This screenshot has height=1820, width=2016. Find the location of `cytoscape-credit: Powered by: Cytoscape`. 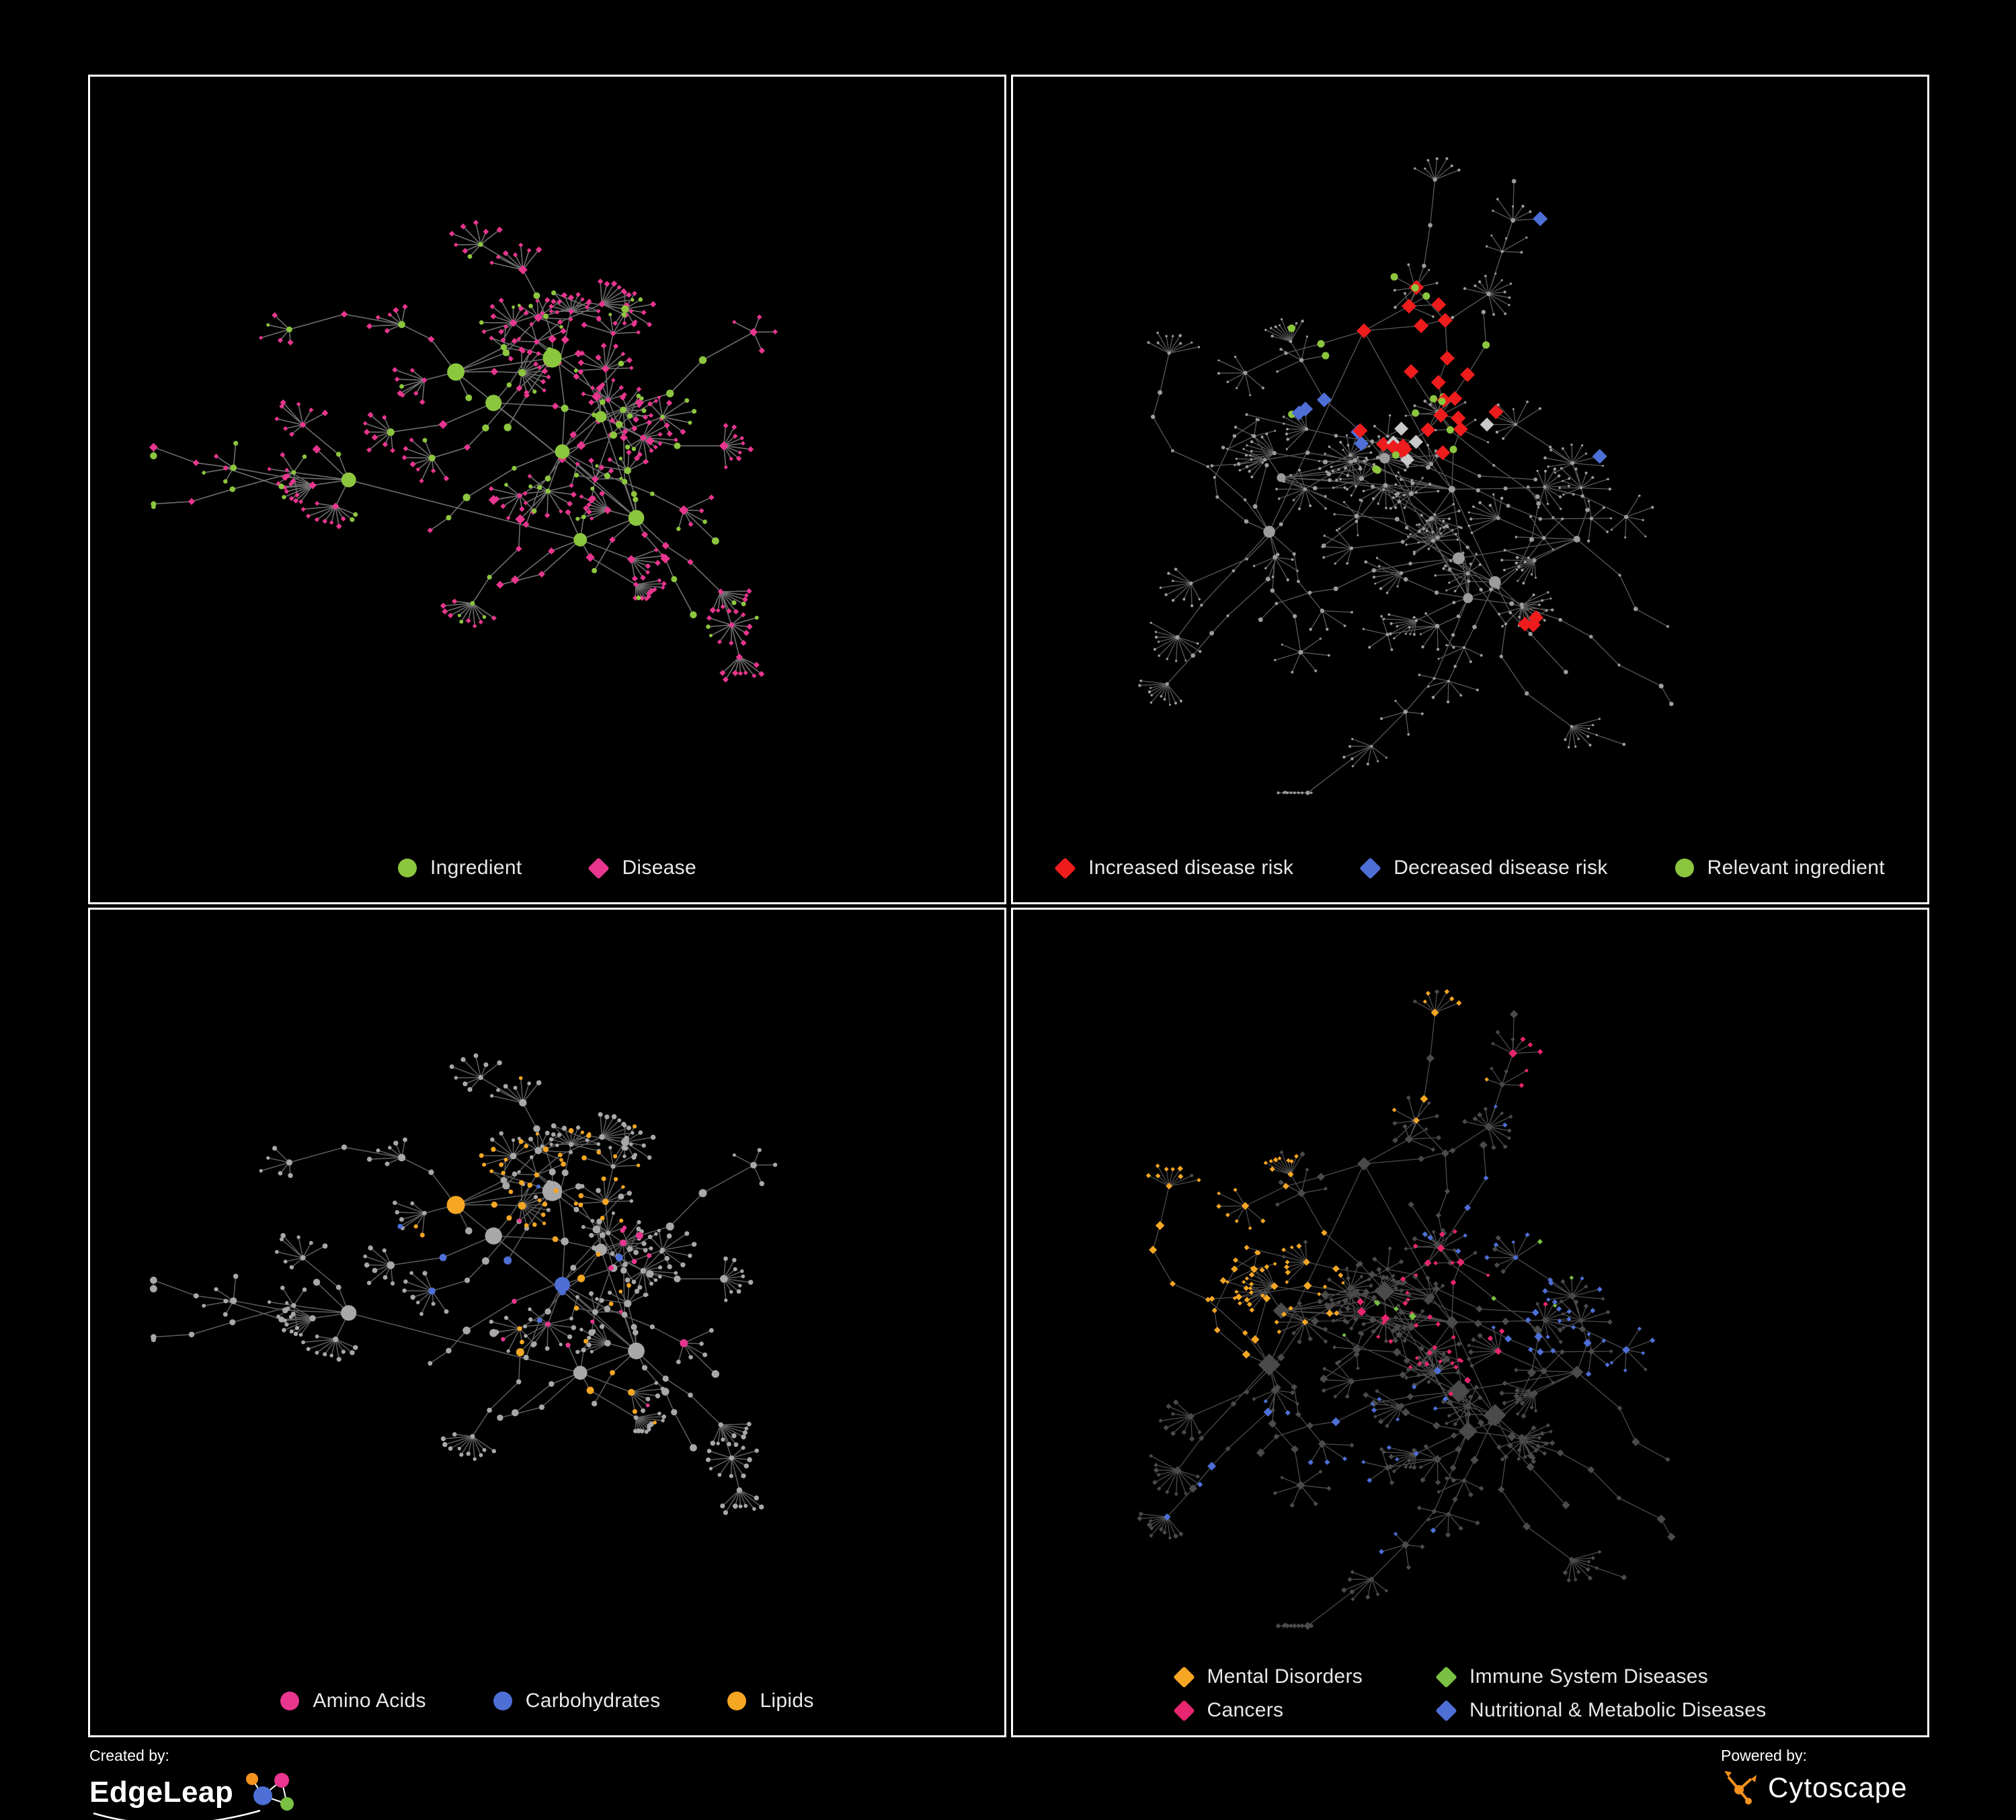

cytoscape-credit: Powered by: Cytoscape is located at coordinates (1814, 1777).